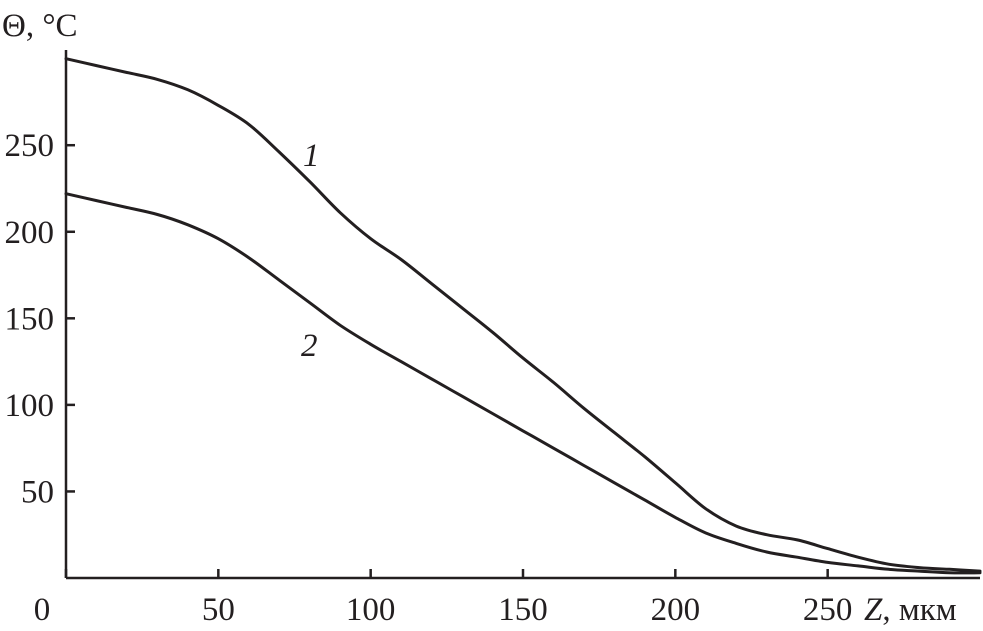 This screenshot has height=631, width=983. I want to click on x-tick-label: 250, so click(828, 610).